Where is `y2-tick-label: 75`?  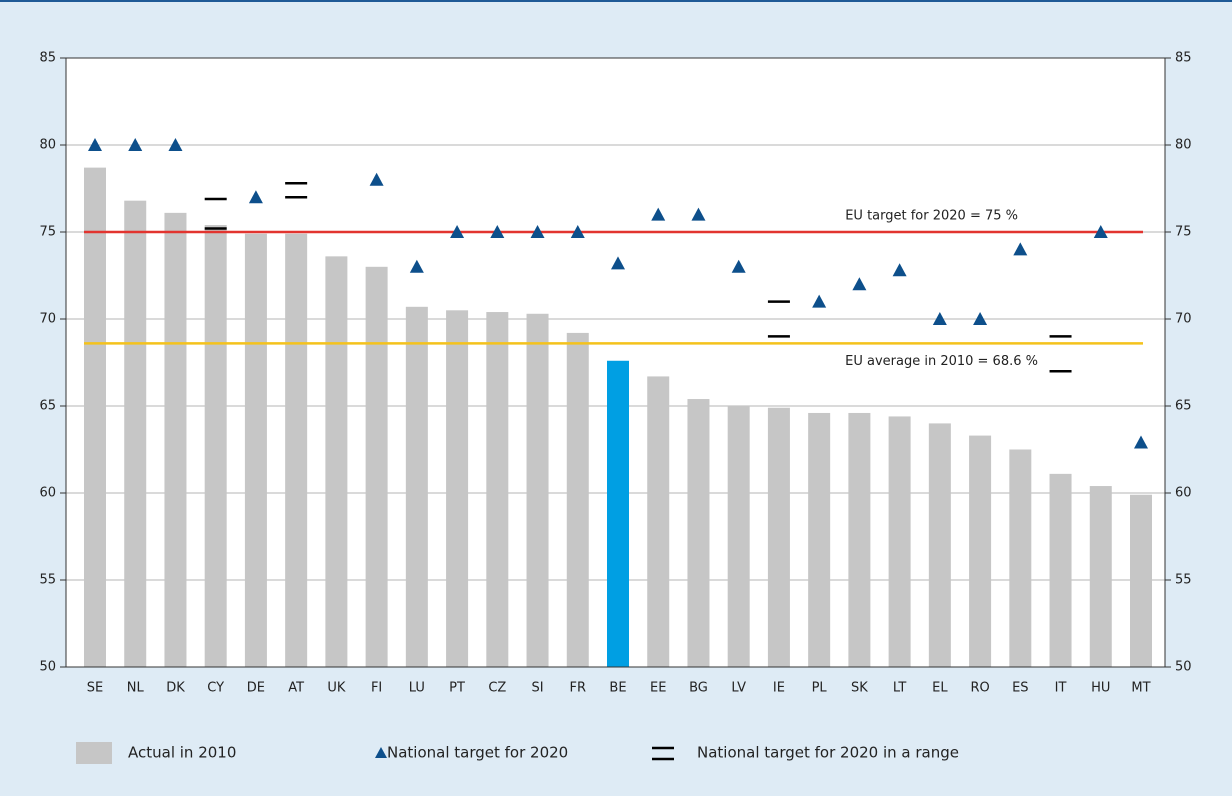 y2-tick-label: 75 is located at coordinates (1183, 232).